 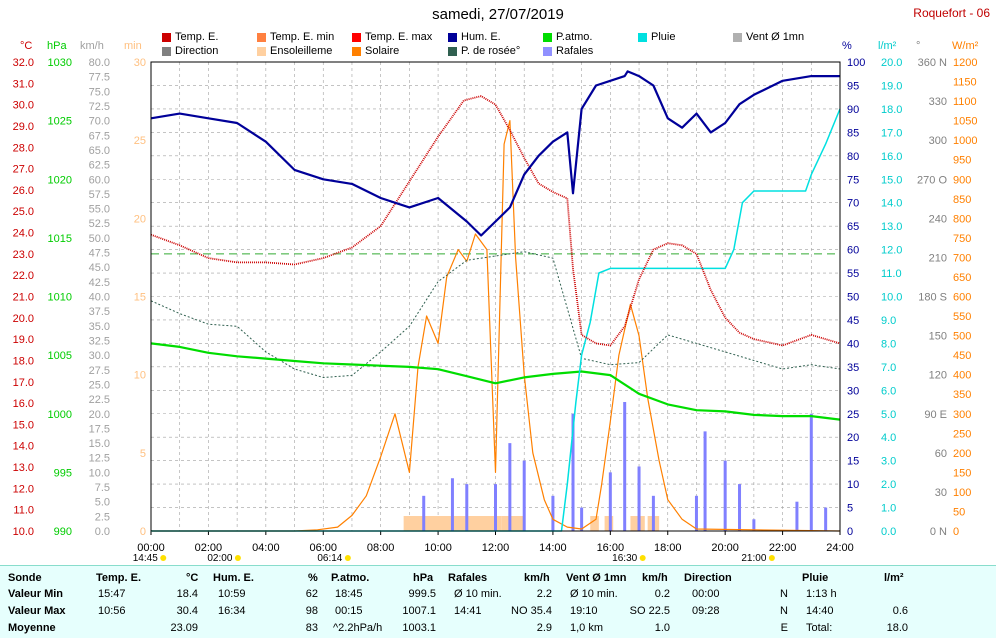 What do you see at coordinates (894, 578) in the screenshot?
I see `header-rain-unit: l/m²` at bounding box center [894, 578].